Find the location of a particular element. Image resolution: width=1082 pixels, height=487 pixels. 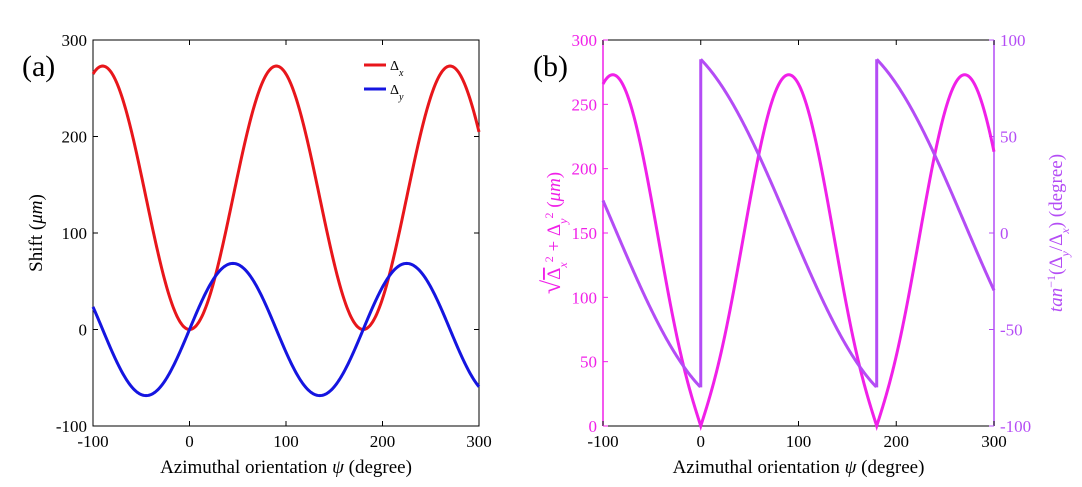

y-axis-title-left-b: √Δx2 + Δy2 (μm) is located at coordinates (553, 233).